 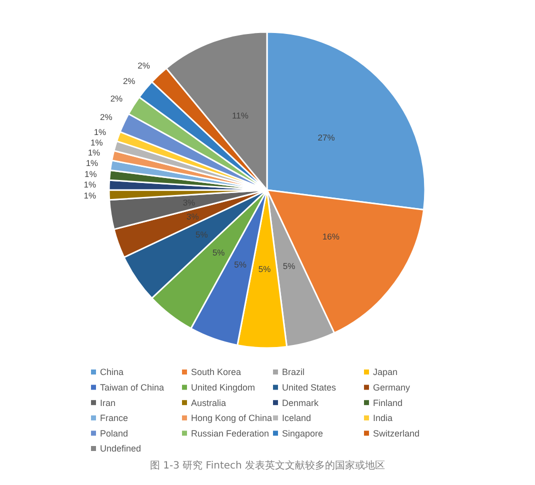 I want to click on legend-label: Iceland, so click(x=297, y=418).